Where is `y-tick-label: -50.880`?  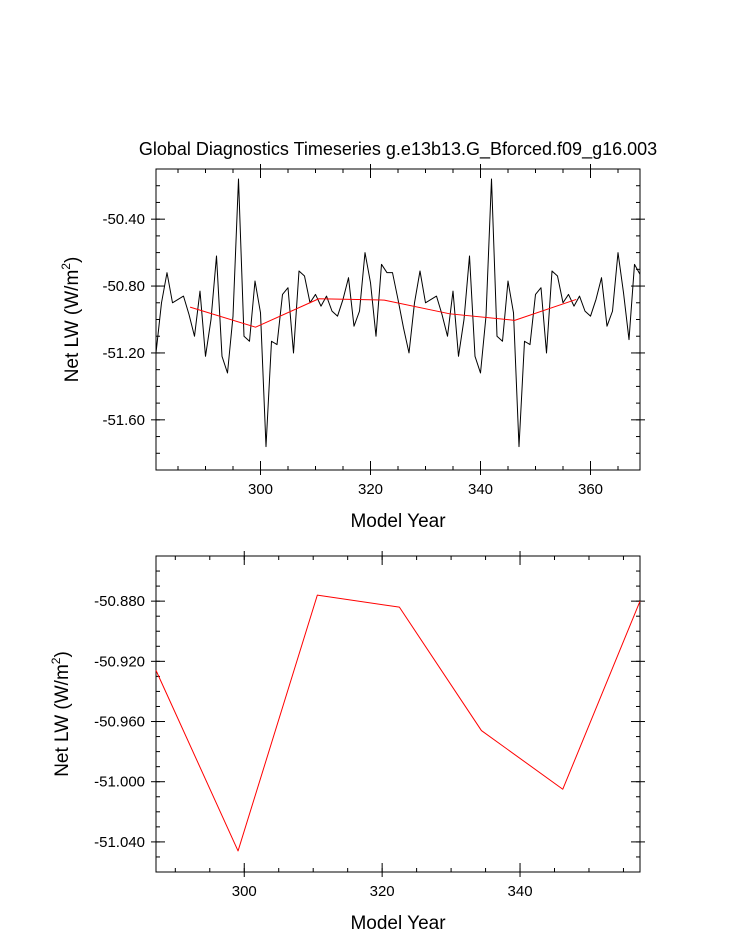
y-tick-label: -50.880 is located at coordinates (119, 601).